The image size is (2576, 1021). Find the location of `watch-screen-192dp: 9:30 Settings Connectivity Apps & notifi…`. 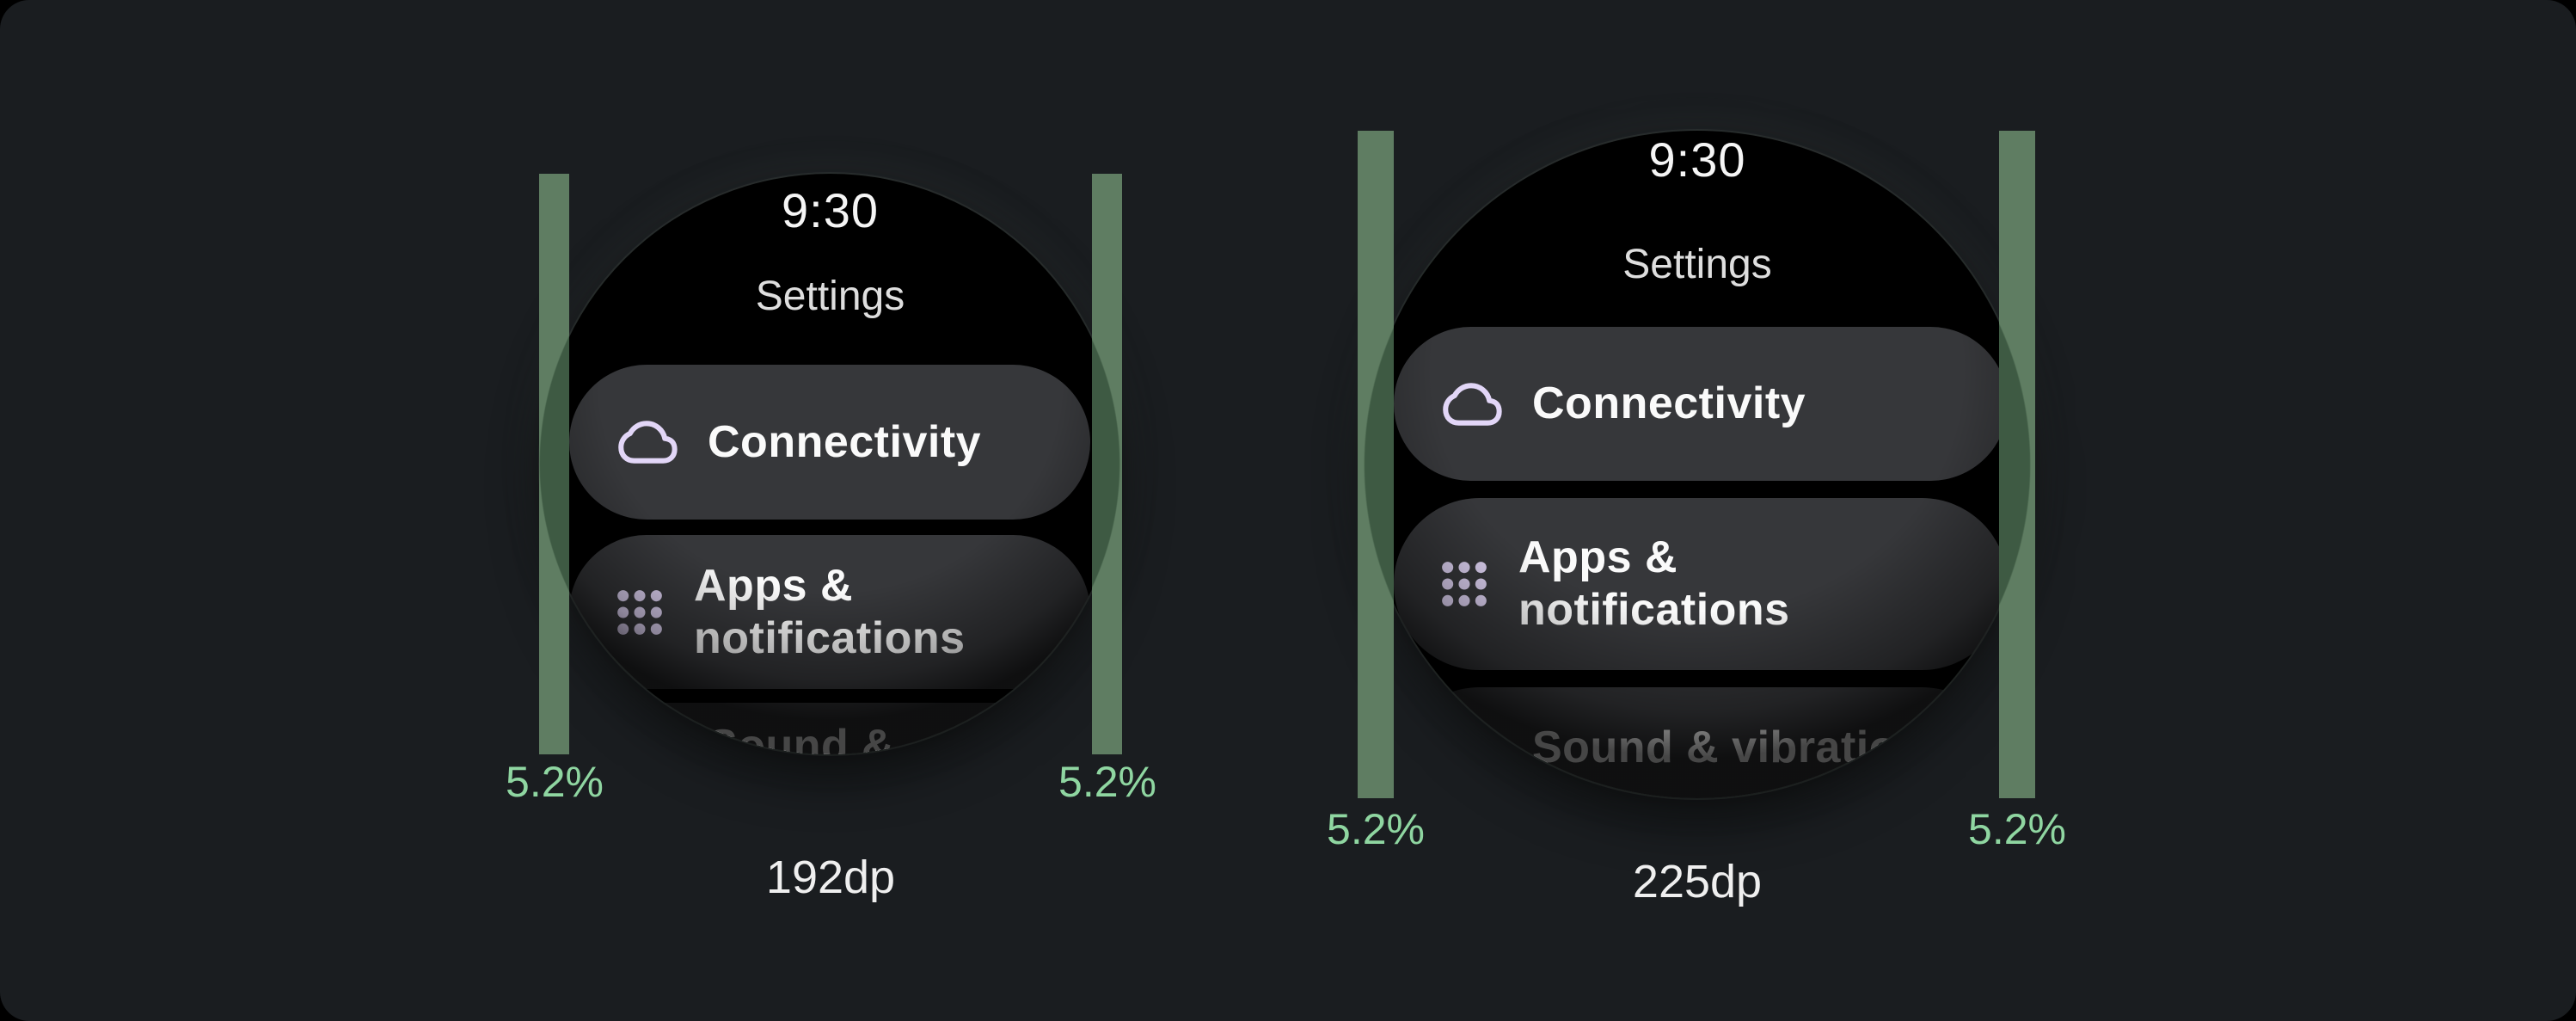

watch-screen-192dp: 9:30 Settings Connectivity Apps & notifi… is located at coordinates (830, 464).